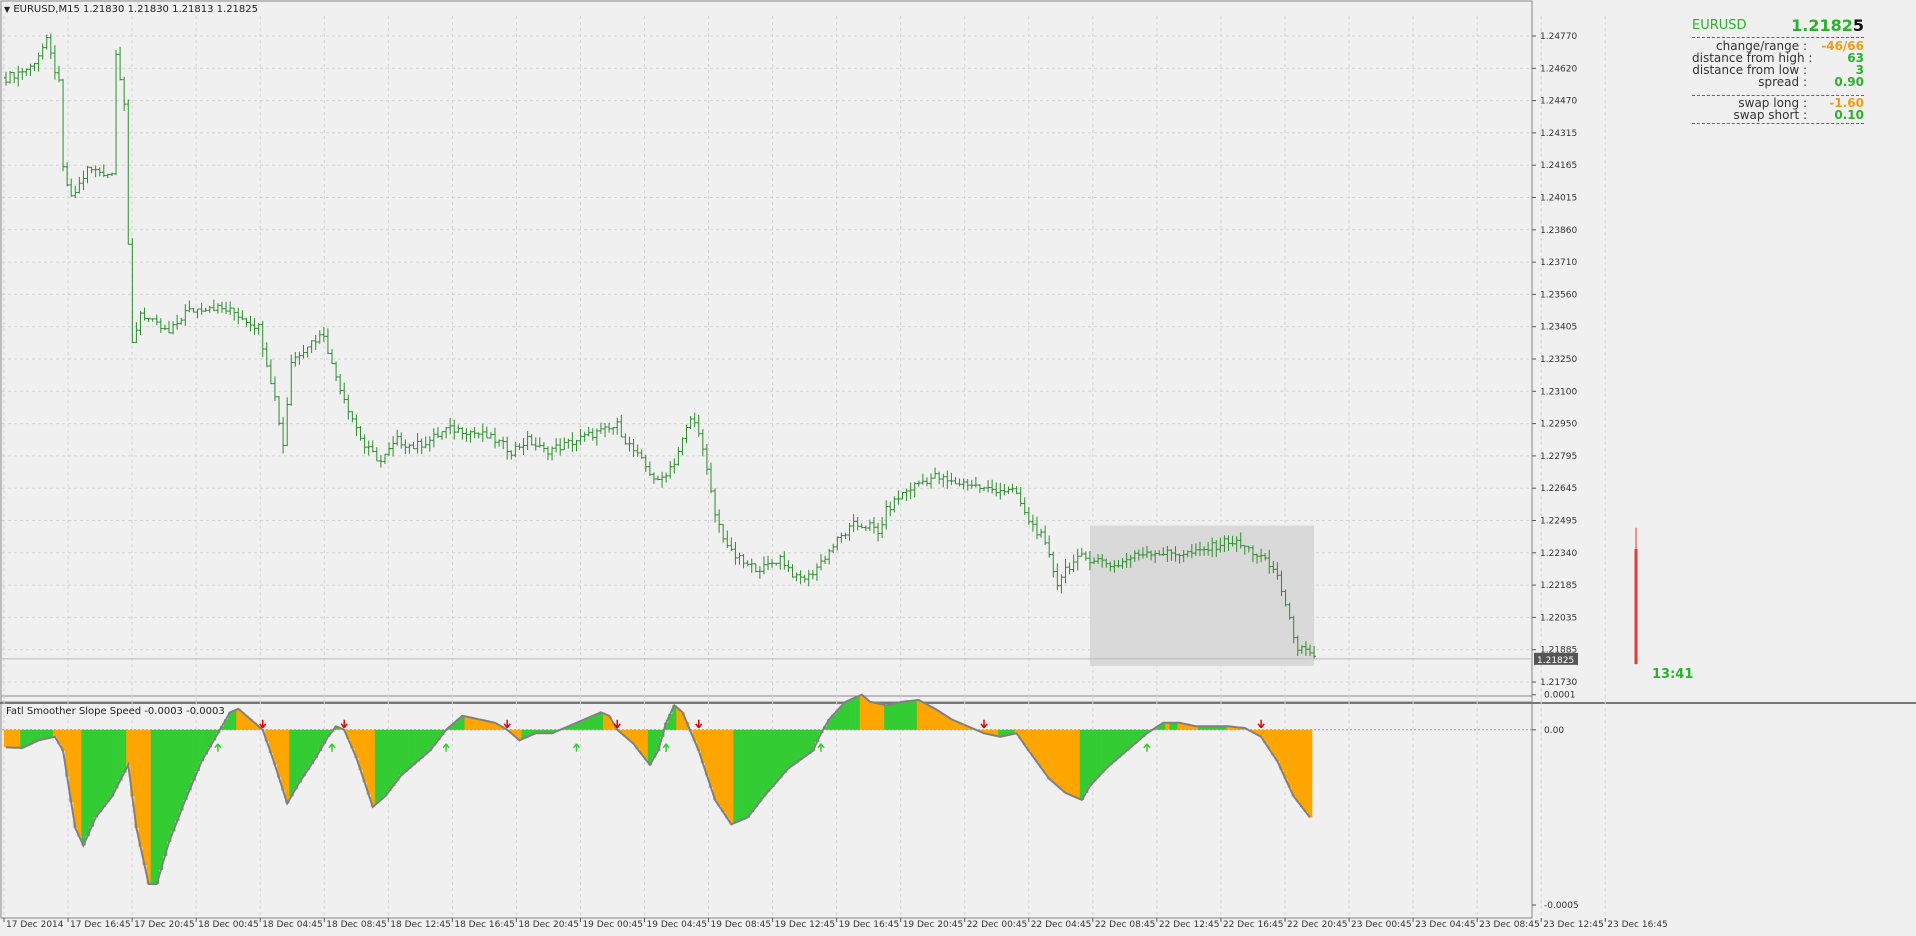  Describe the element at coordinates (1558, 102) in the screenshot. I see `price-tick-label: 1.24470` at that location.